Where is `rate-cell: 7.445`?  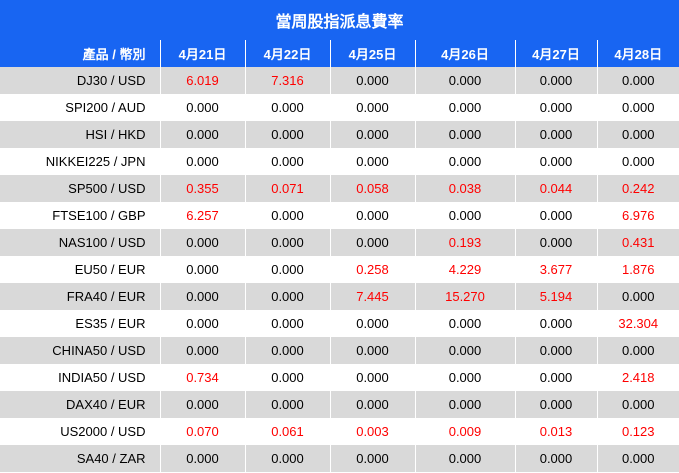 rate-cell: 7.445 is located at coordinates (372, 296).